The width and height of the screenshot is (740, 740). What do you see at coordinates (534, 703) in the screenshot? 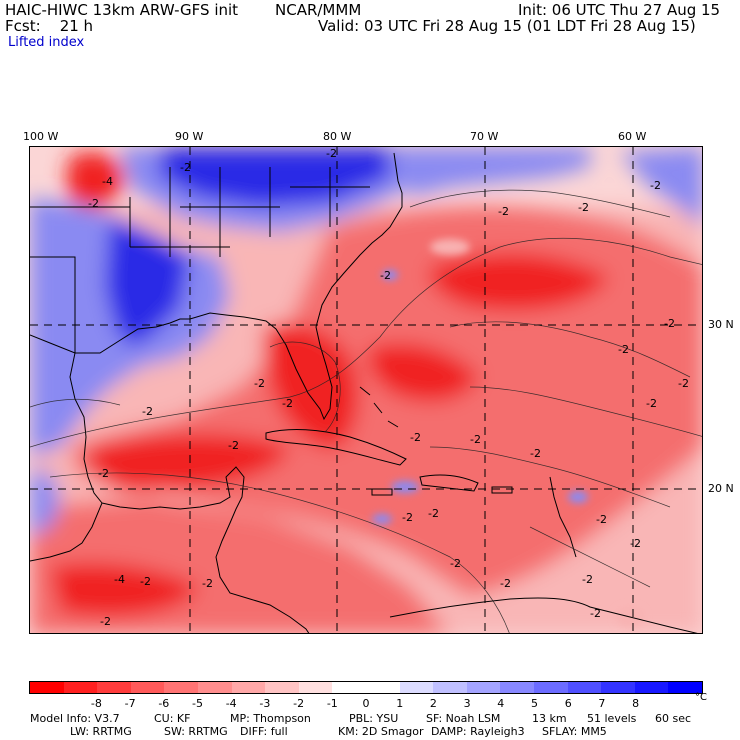
I see `colorbar-tick-label: 5` at bounding box center [534, 703].